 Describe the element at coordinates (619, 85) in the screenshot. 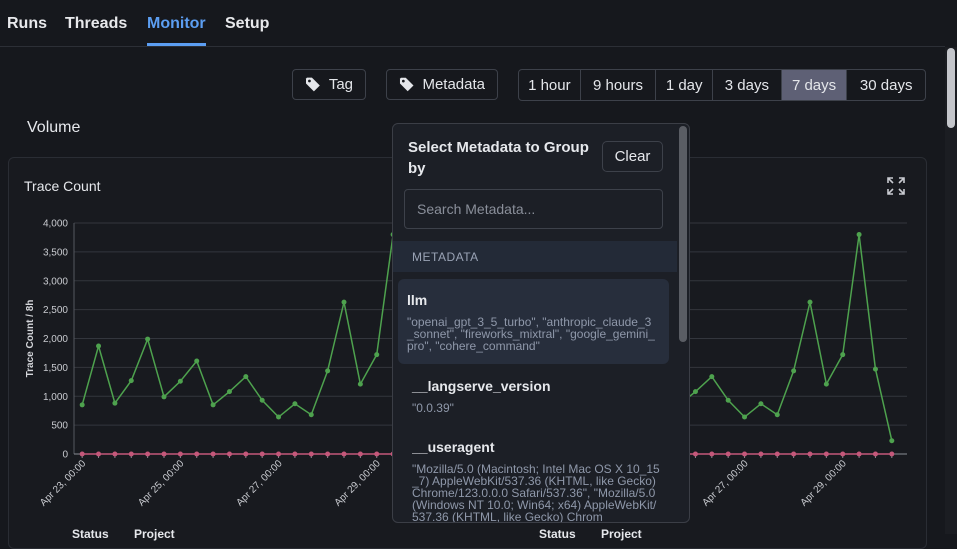

I see `time-range-option: 9 hours` at that location.